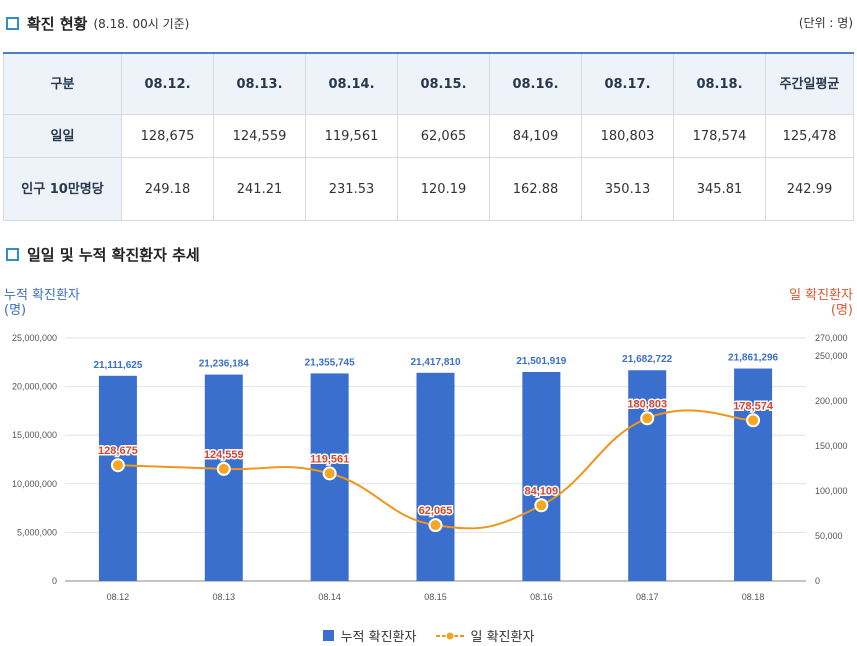 This screenshot has height=646, width=857. Describe the element at coordinates (351, 136) in the screenshot. I see `table-cell: 119,561` at that location.